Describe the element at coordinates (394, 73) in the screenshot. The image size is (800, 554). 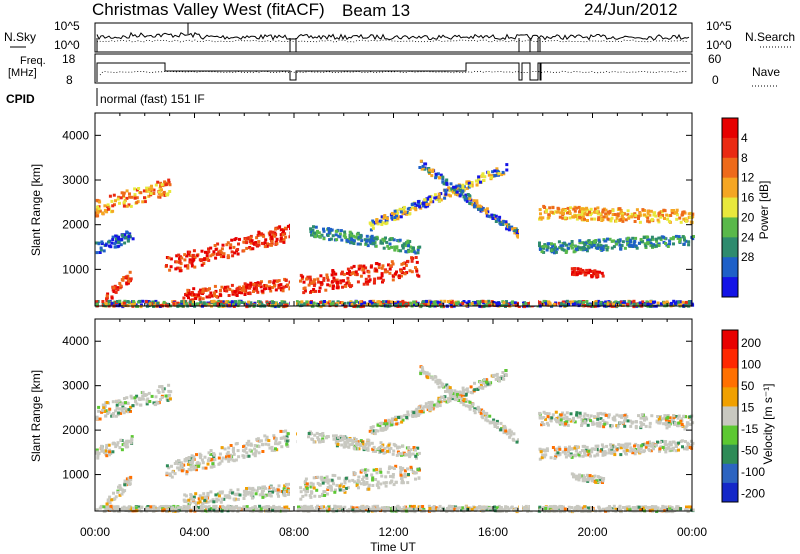
I see `nave-line` at that location.